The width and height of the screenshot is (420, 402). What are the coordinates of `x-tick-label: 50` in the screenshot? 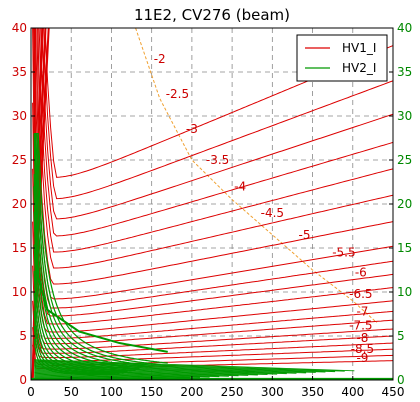 It's located at (71, 392).